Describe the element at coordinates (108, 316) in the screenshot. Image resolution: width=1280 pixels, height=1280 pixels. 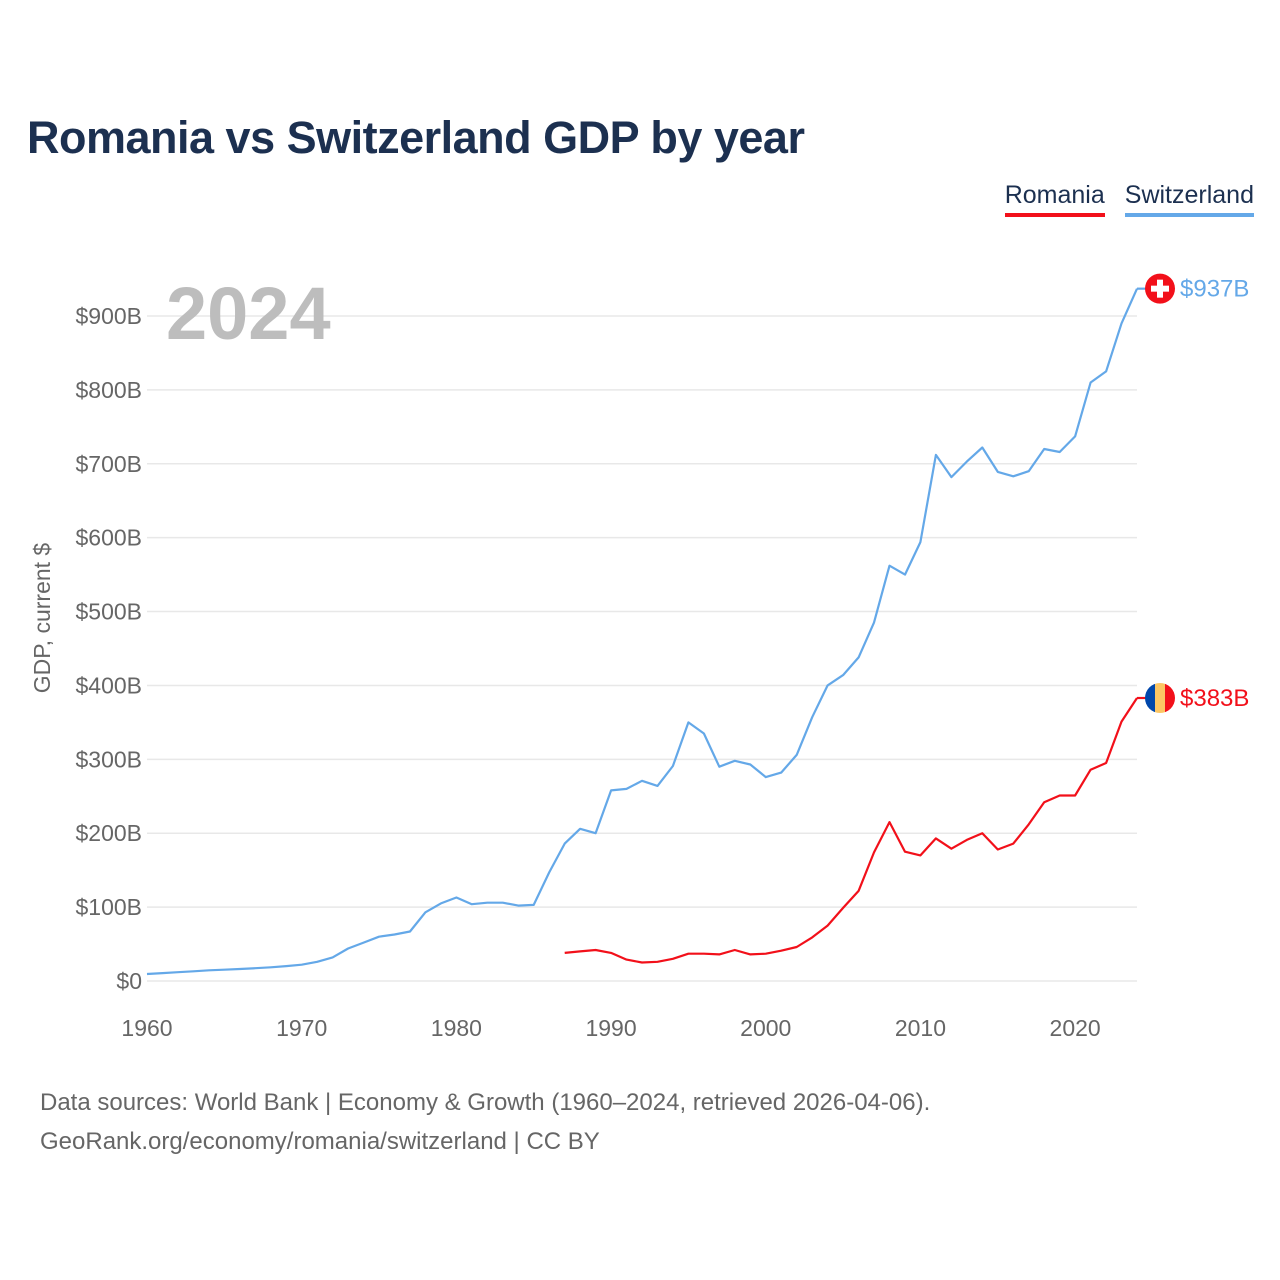
I see `y-tick-label: $900B` at that location.